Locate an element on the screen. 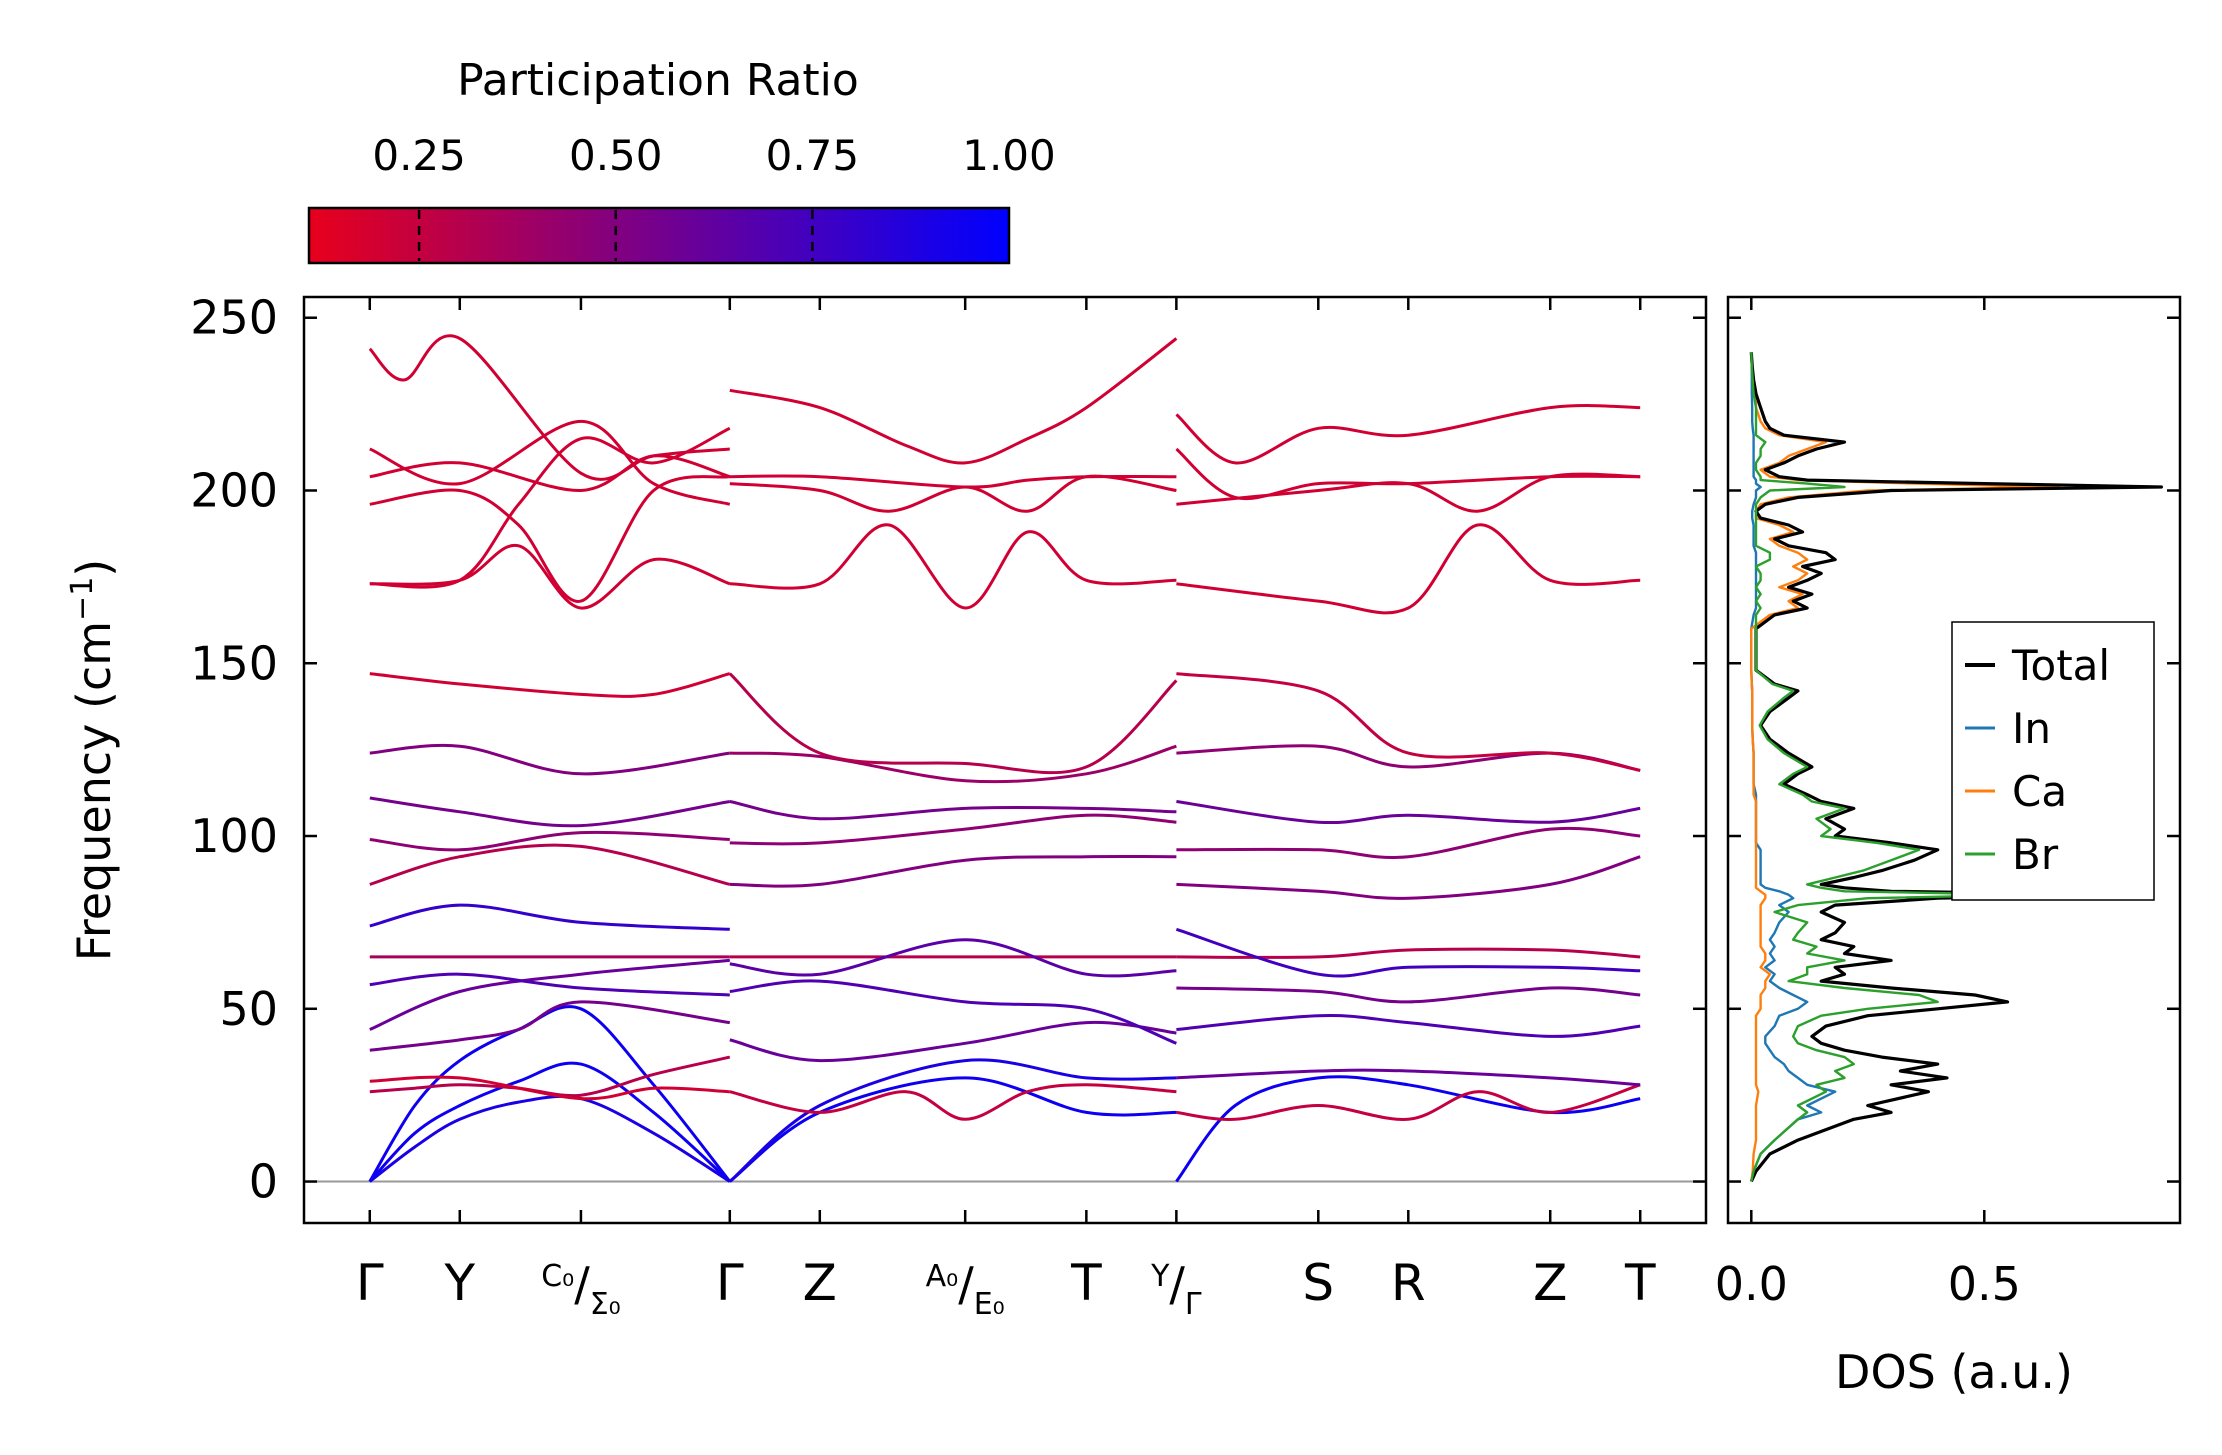 Image resolution: width=2222 pixels, height=1455 pixels. q-point-label: Y is located at coordinates (460, 1283).